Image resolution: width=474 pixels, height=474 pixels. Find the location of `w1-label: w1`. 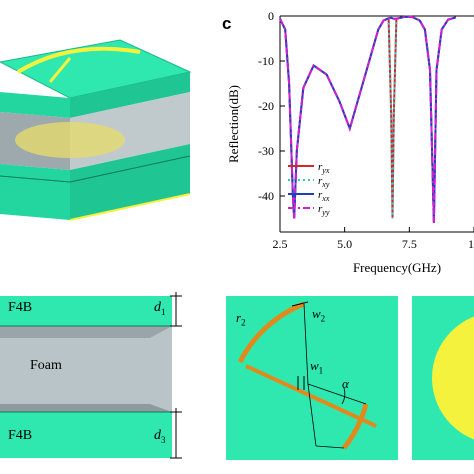

w1-label: w1 is located at coordinates (317, 367).